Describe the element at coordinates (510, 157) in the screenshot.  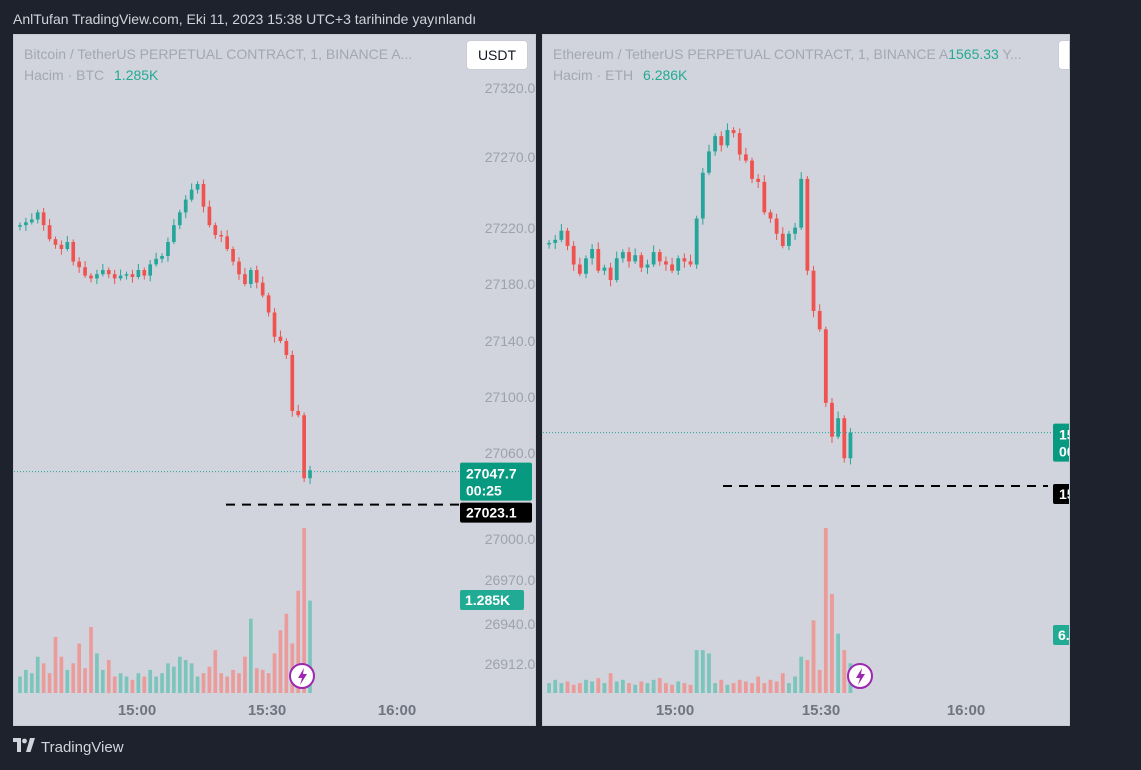
I see `btc-price-tick: 27270.0` at that location.